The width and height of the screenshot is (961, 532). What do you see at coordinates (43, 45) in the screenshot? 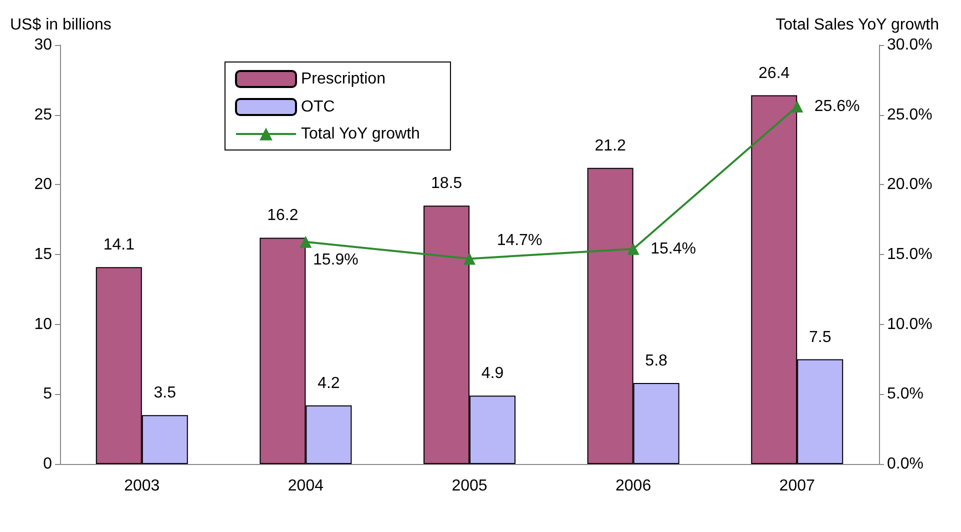
I see `y-tick-label: 30` at bounding box center [43, 45].